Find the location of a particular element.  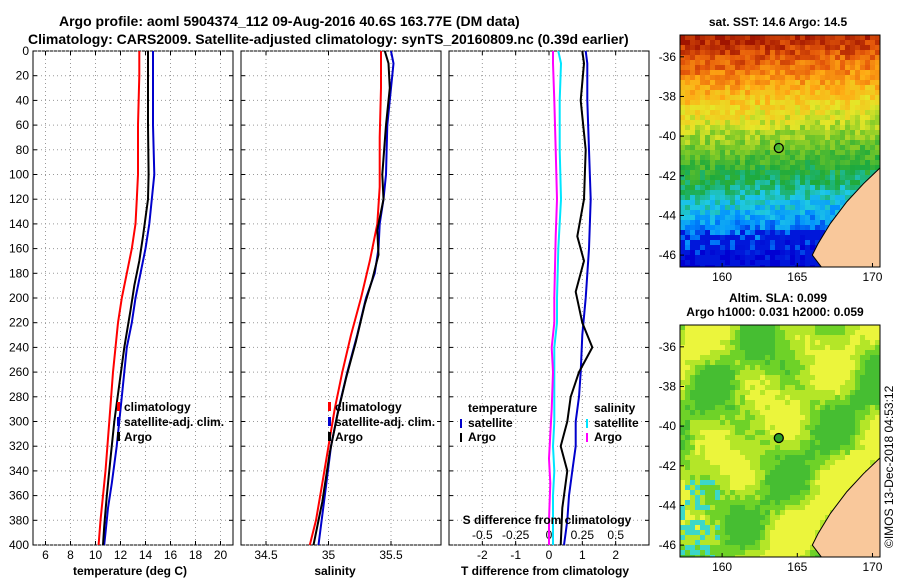

sla-map-subtitle: Argo h1000: 0.031 h2000: 0.059 is located at coordinates (775, 312).